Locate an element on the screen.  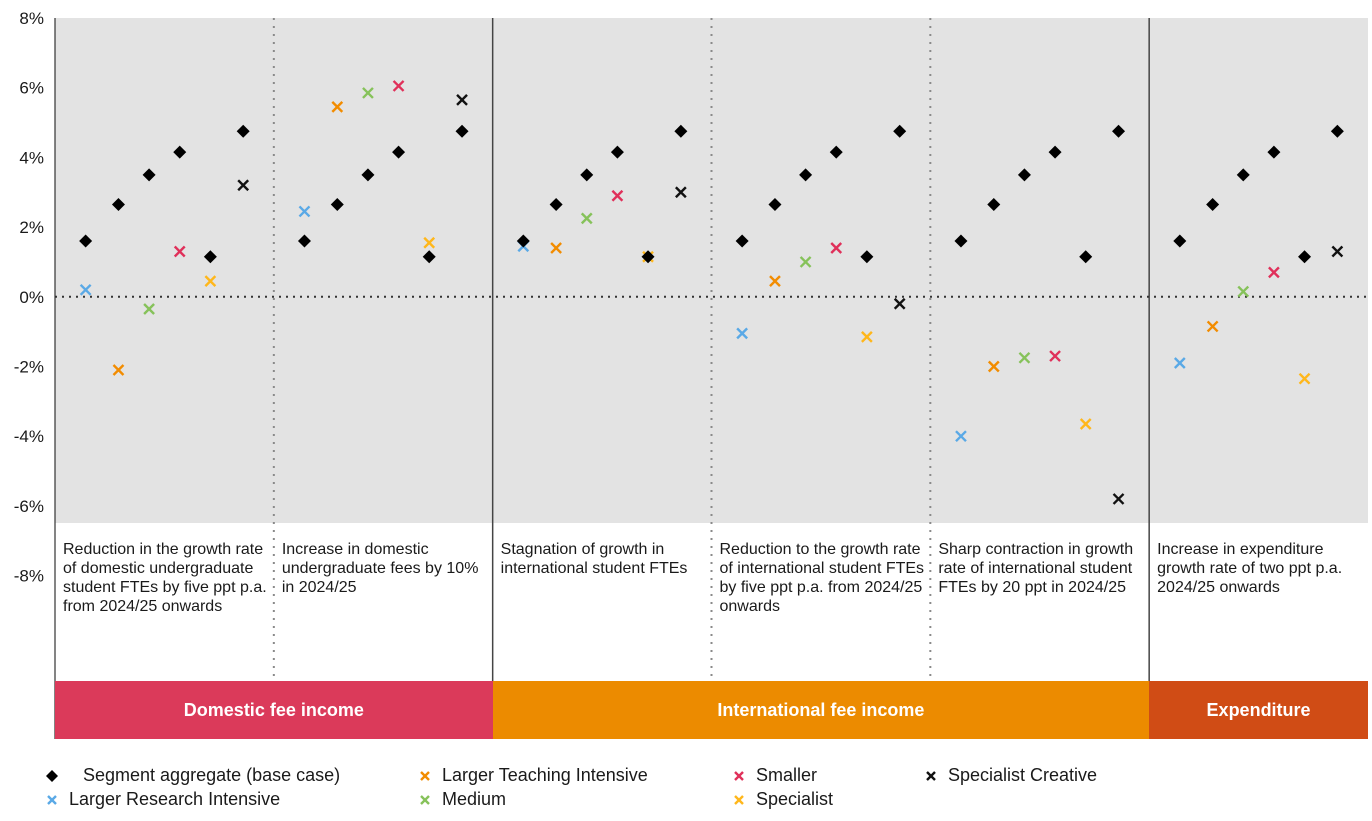
y-tick-label: 6% is located at coordinates (31, 88).